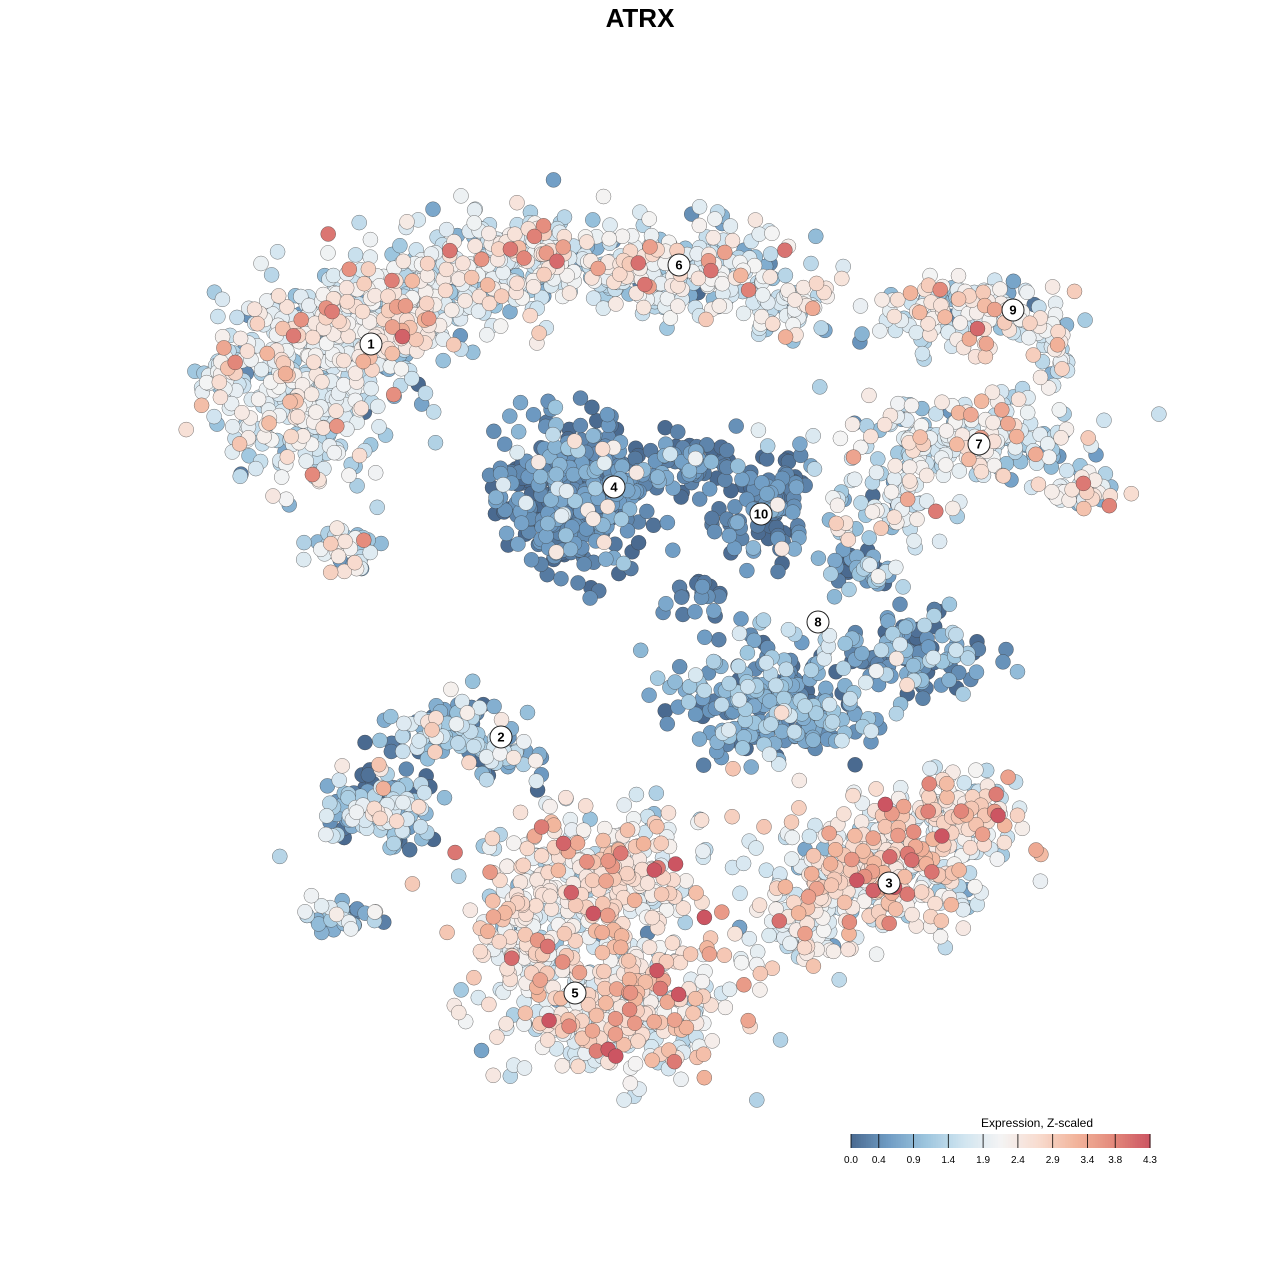 Image resolution: width=1280 pixels, height=1280 pixels. Describe the element at coordinates (1115, 1160) in the screenshot. I see `legend-tick-label: 3.8` at that location.